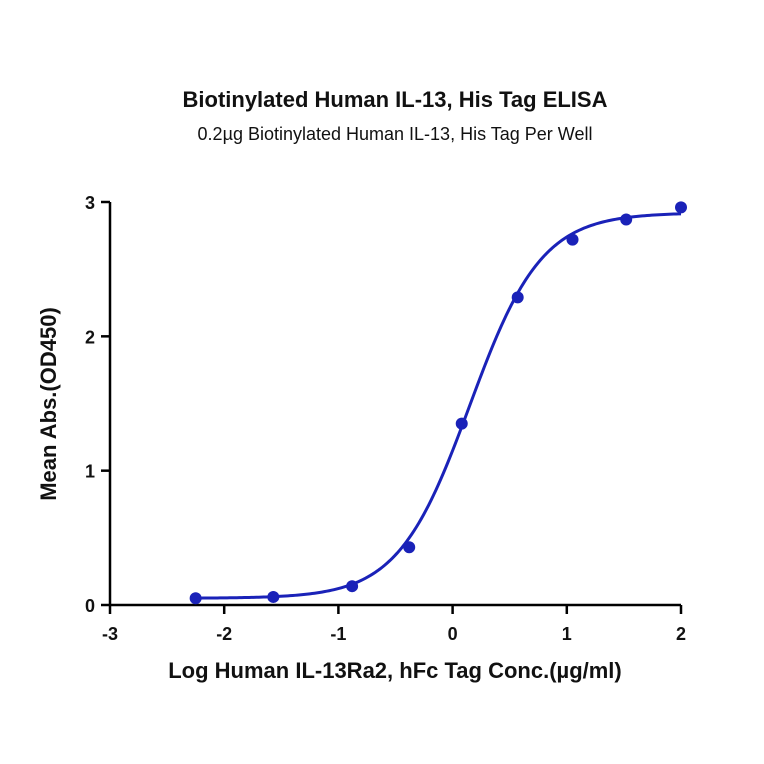  I want to click on y-tick-label: 0, so click(90, 606).